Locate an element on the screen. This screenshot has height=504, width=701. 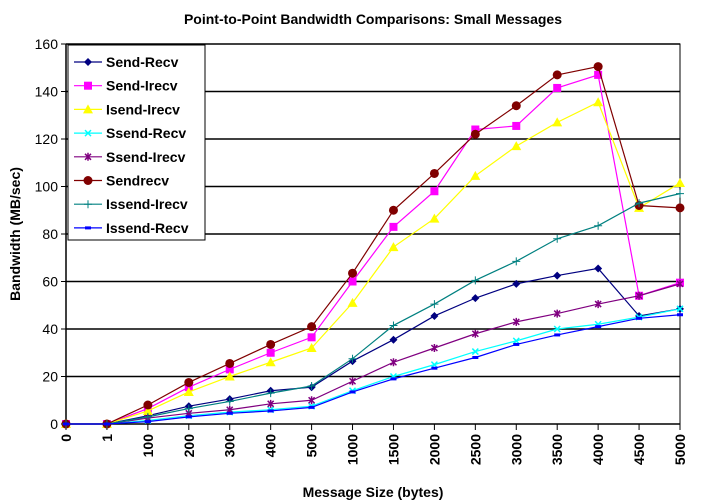
x-tick-label: 500 is located at coordinates (312, 446).